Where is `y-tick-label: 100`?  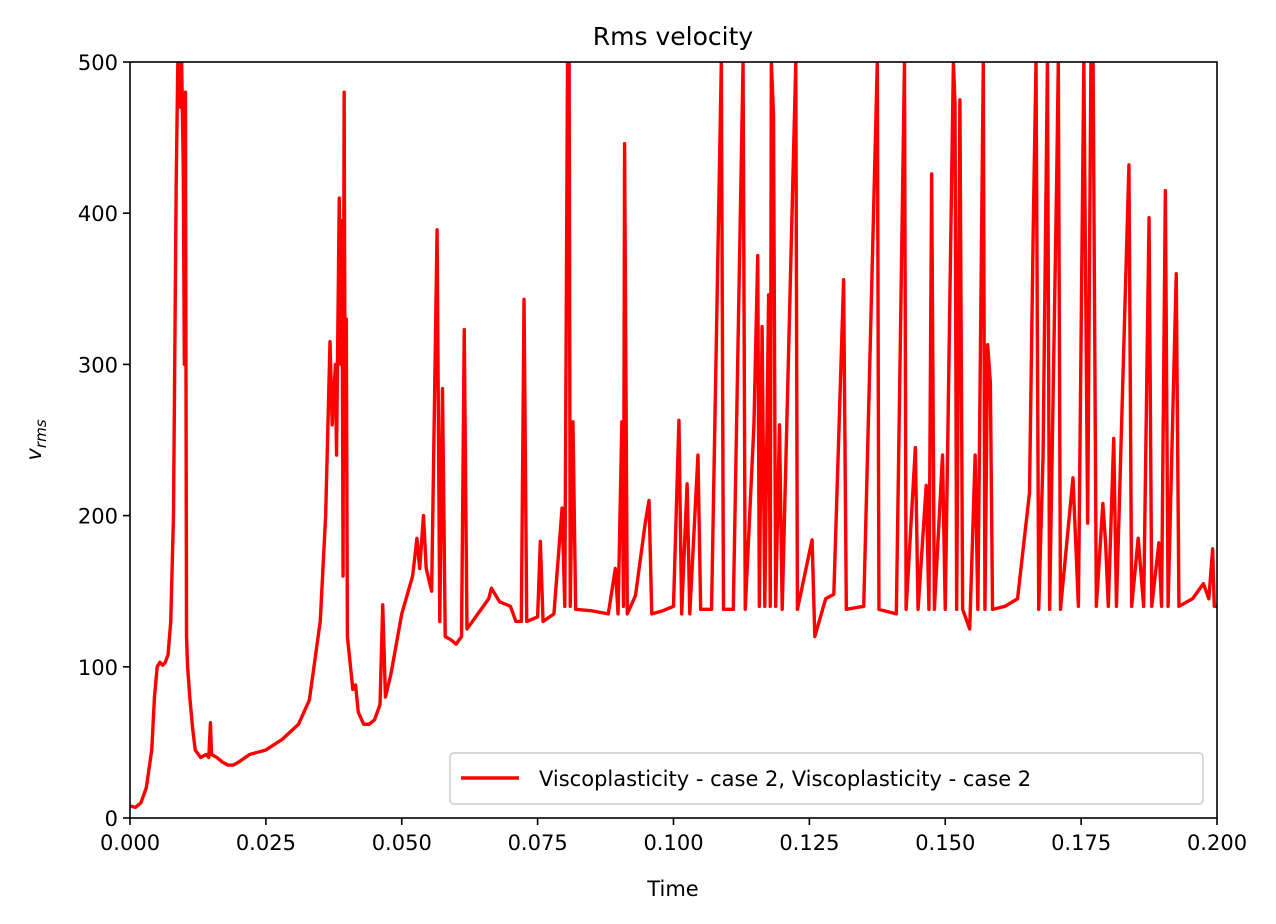 y-tick-label: 100 is located at coordinates (98, 668).